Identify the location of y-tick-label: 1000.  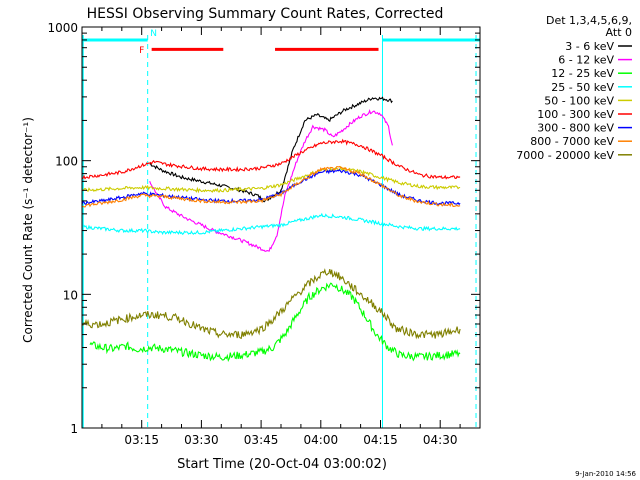
(62, 28).